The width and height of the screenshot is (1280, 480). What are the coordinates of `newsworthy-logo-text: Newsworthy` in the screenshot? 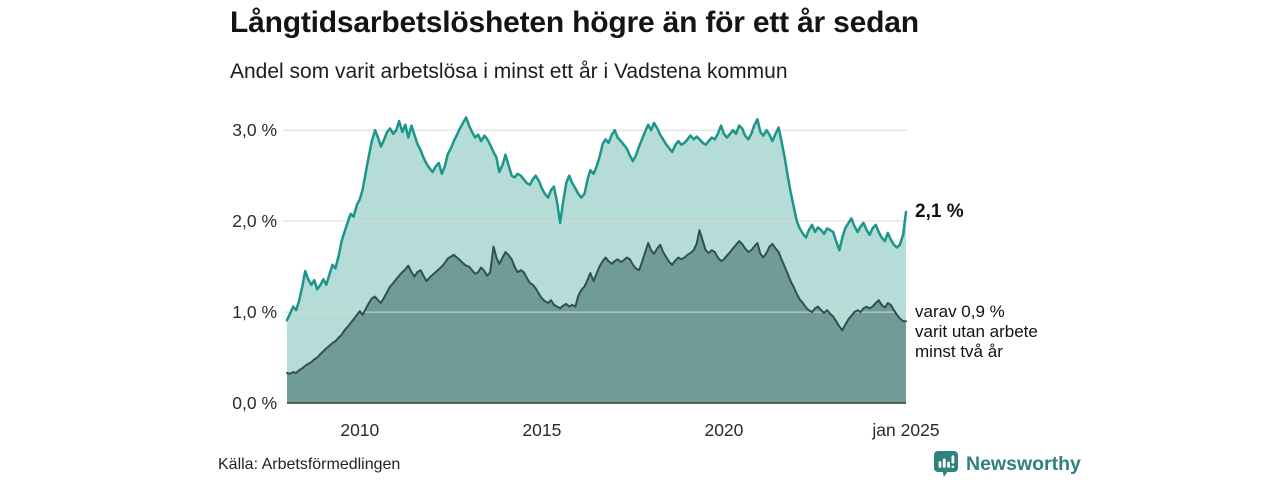 It's located at (1023, 463).